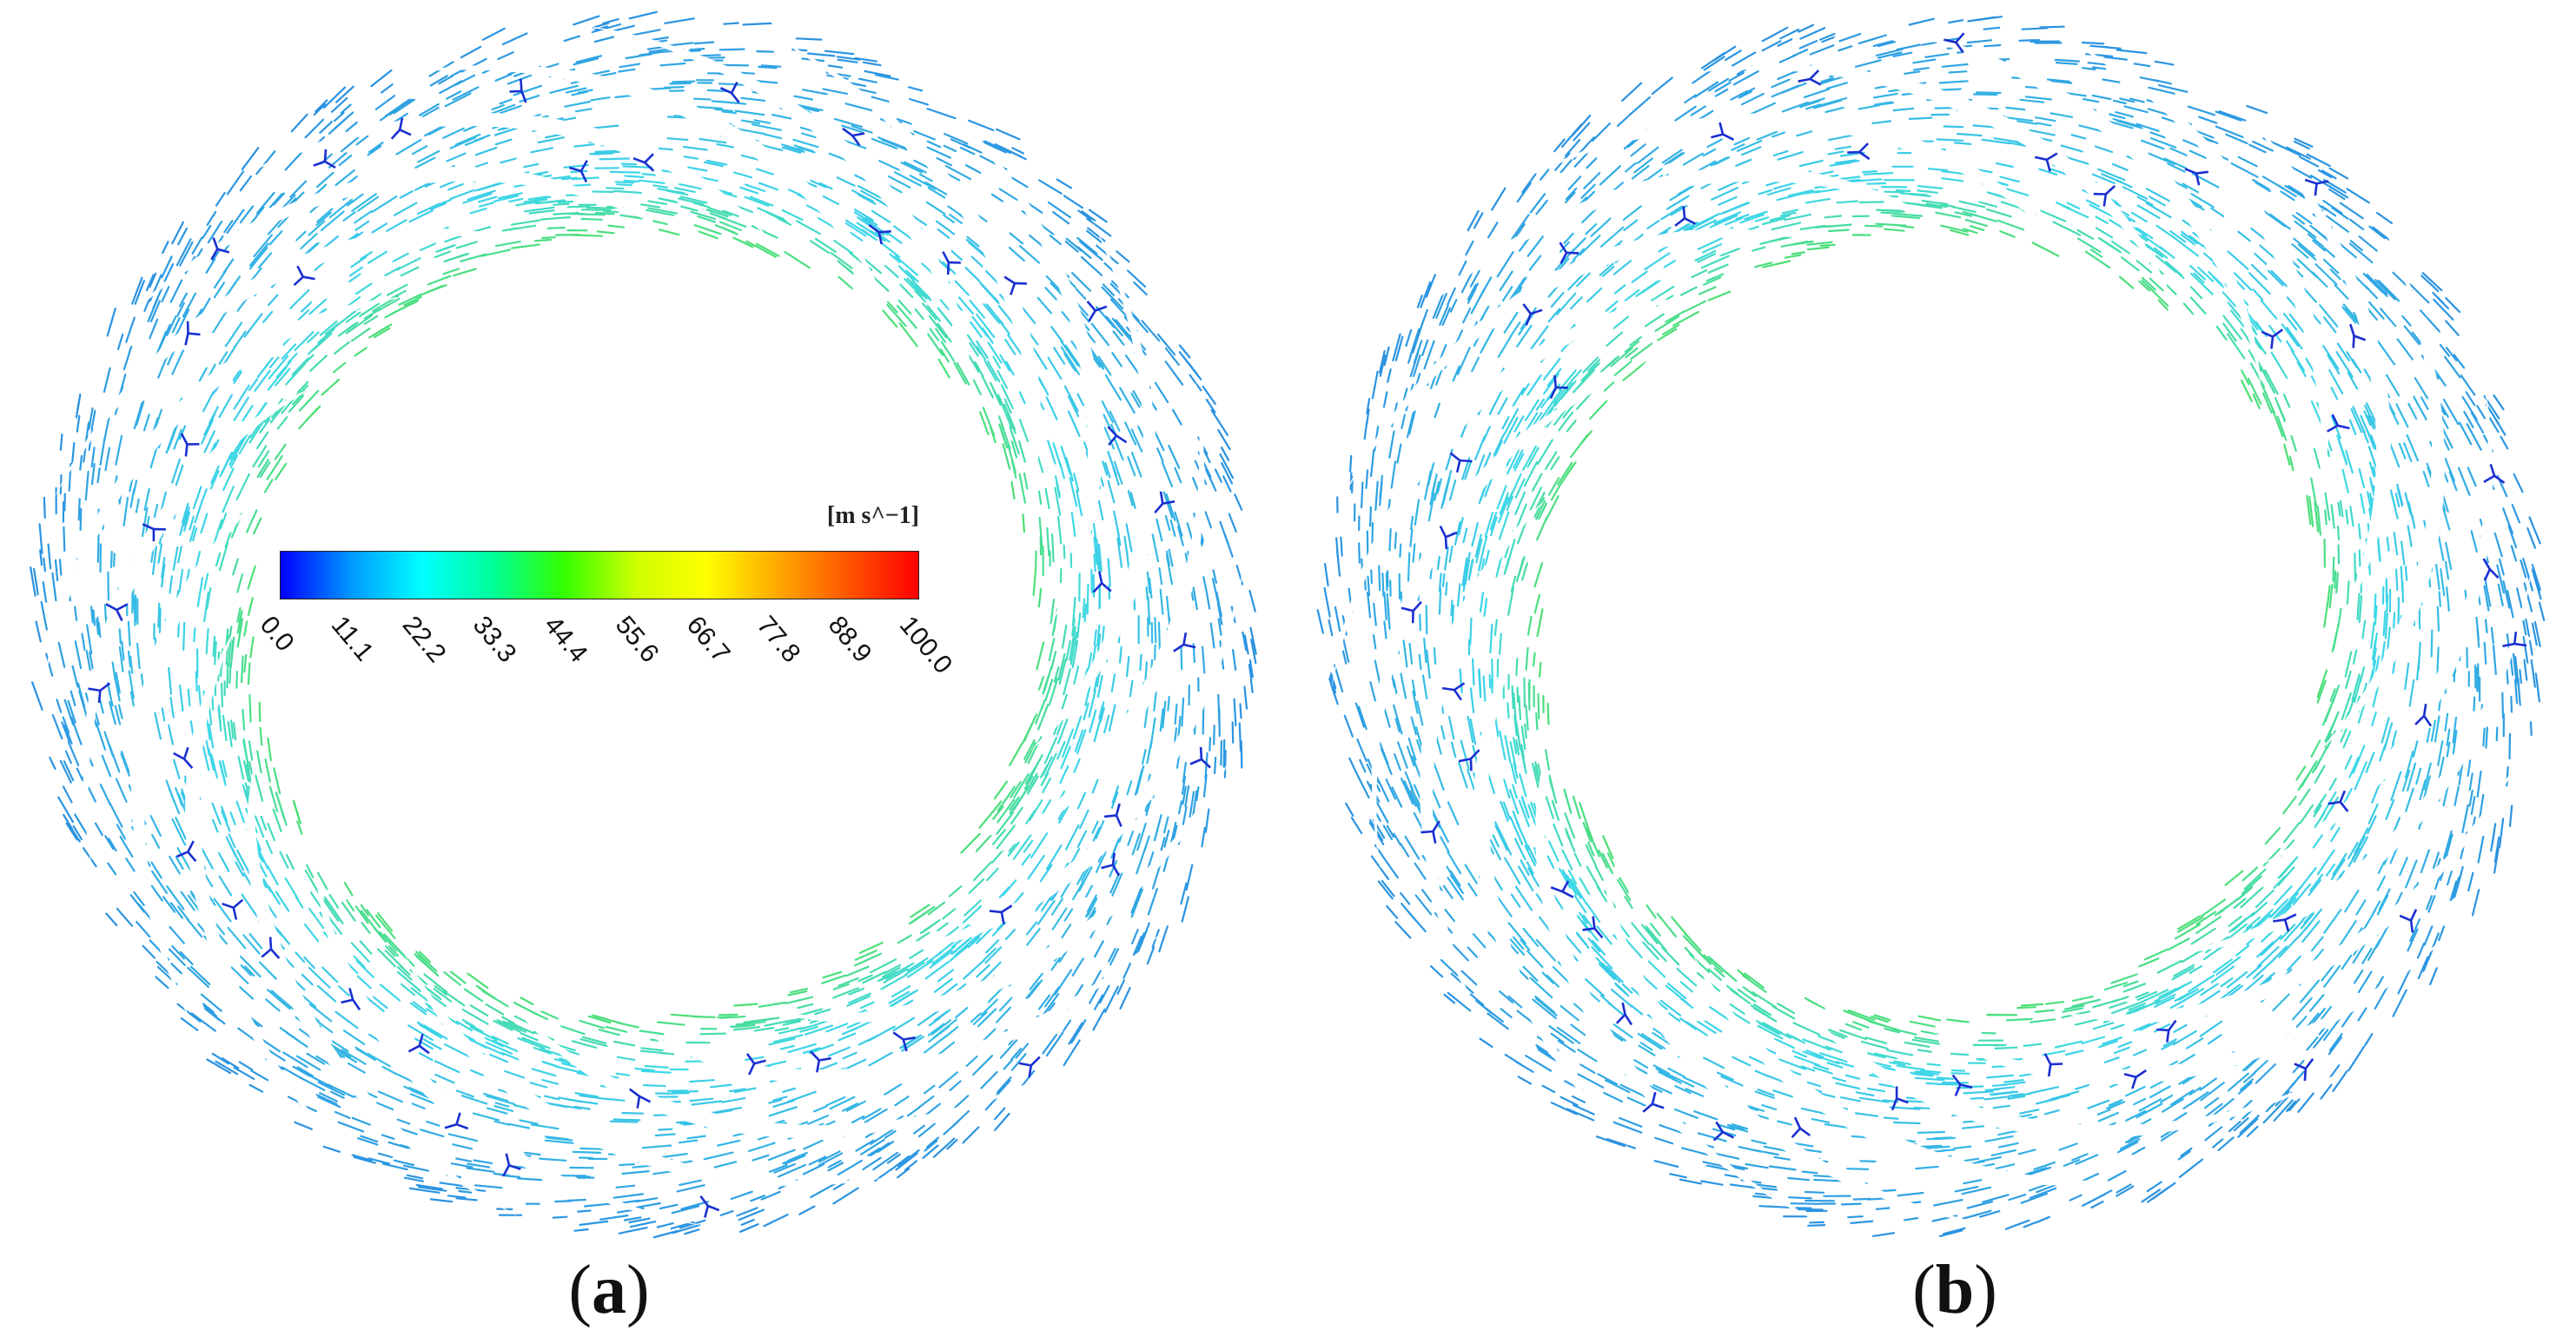 This screenshot has height=1344, width=2576. I want to click on colorbar-unit: [m s^−1], so click(872, 516).